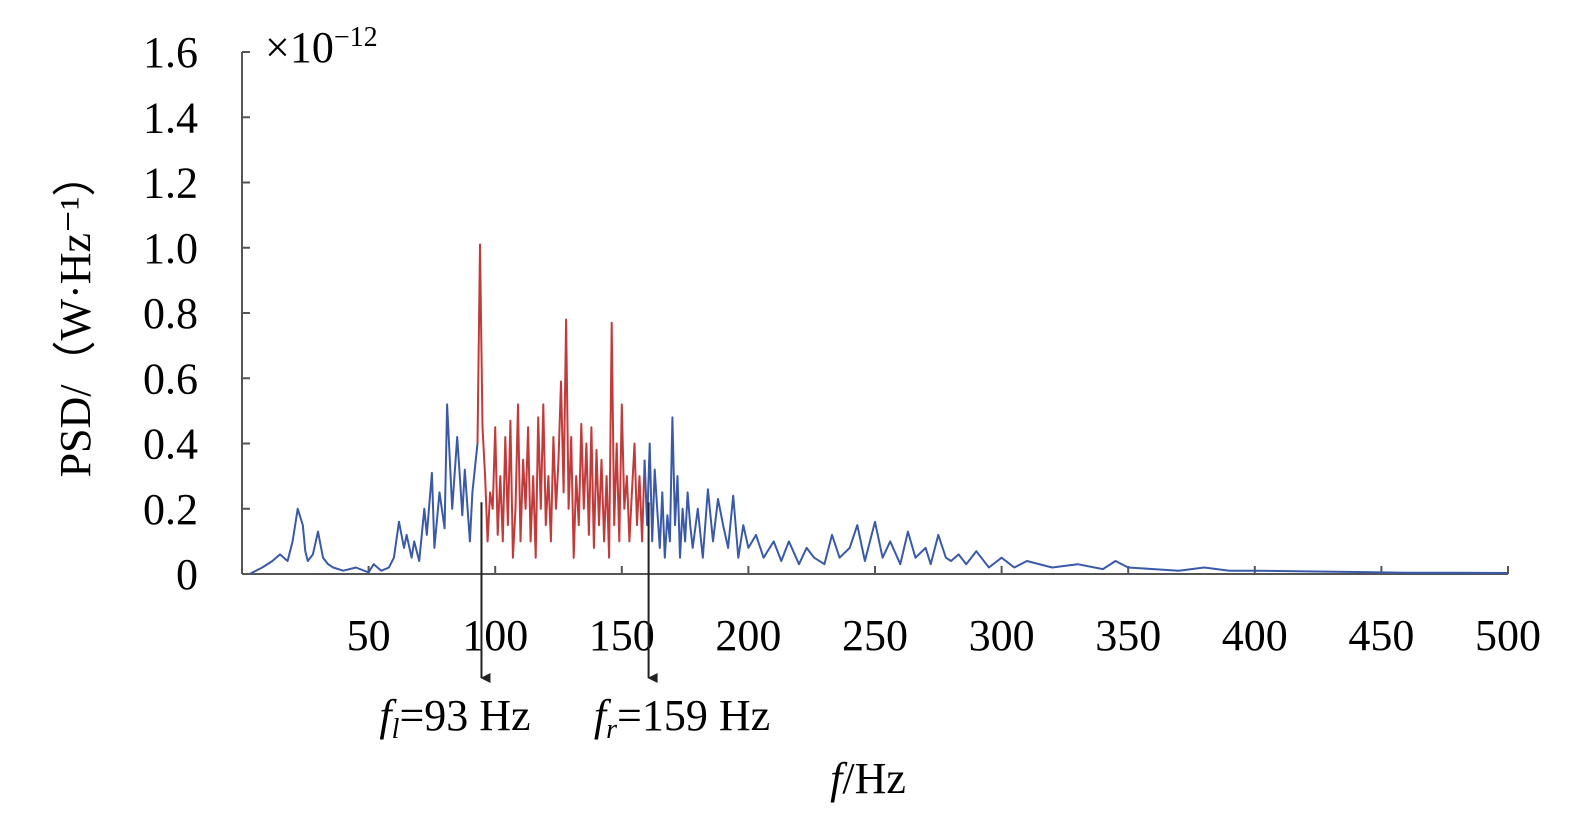 The height and width of the screenshot is (818, 1575). What do you see at coordinates (1128, 635) in the screenshot?
I see `x-tick-label: 350` at bounding box center [1128, 635].